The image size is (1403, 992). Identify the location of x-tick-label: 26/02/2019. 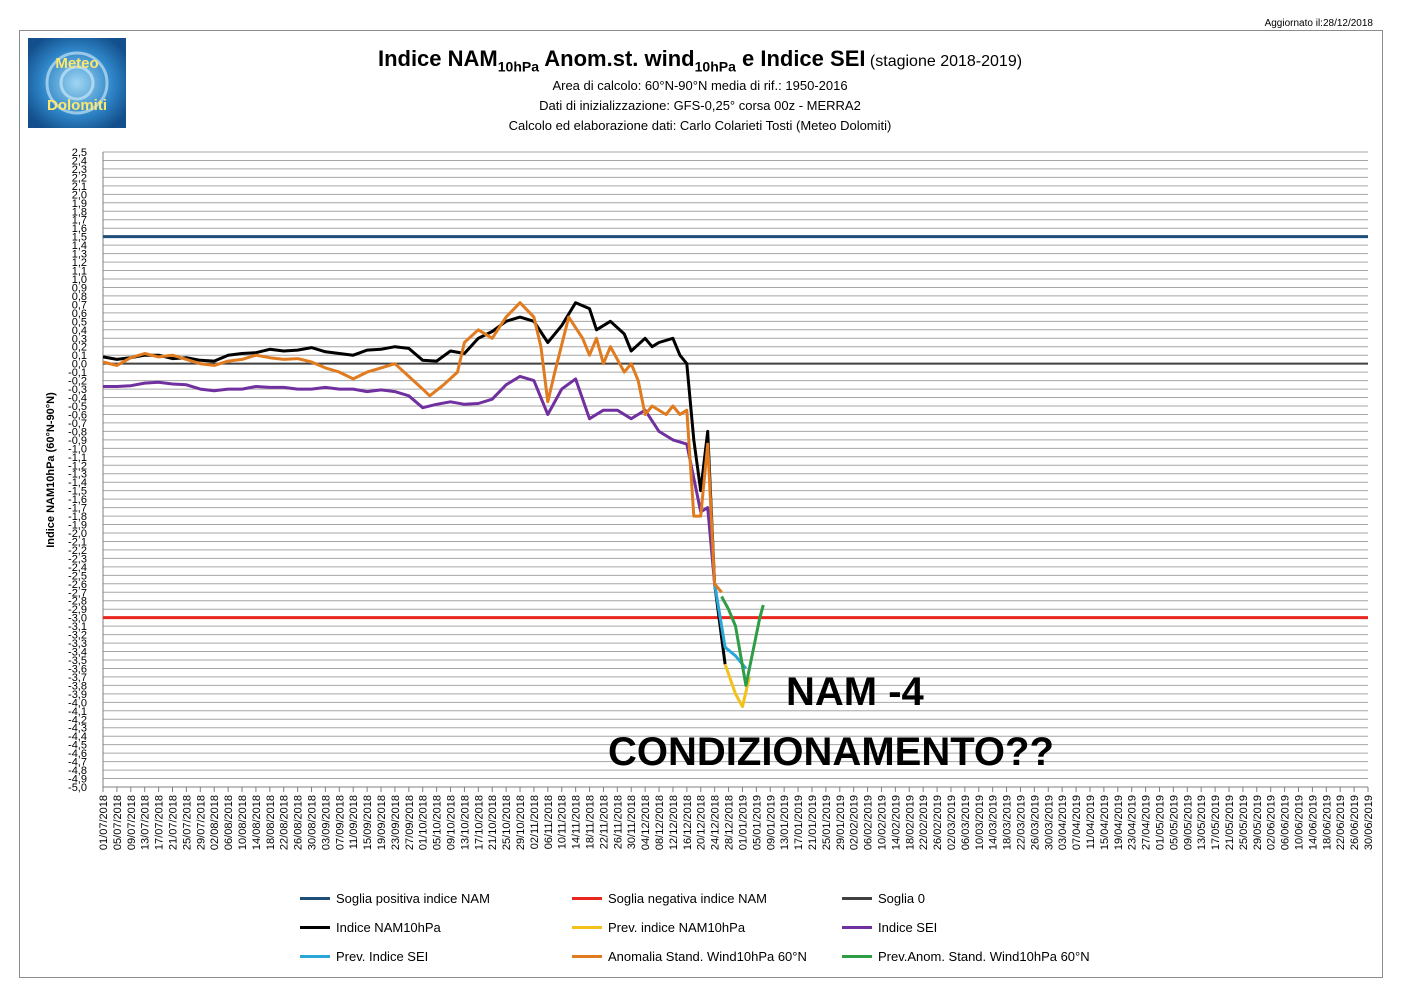
(938, 822).